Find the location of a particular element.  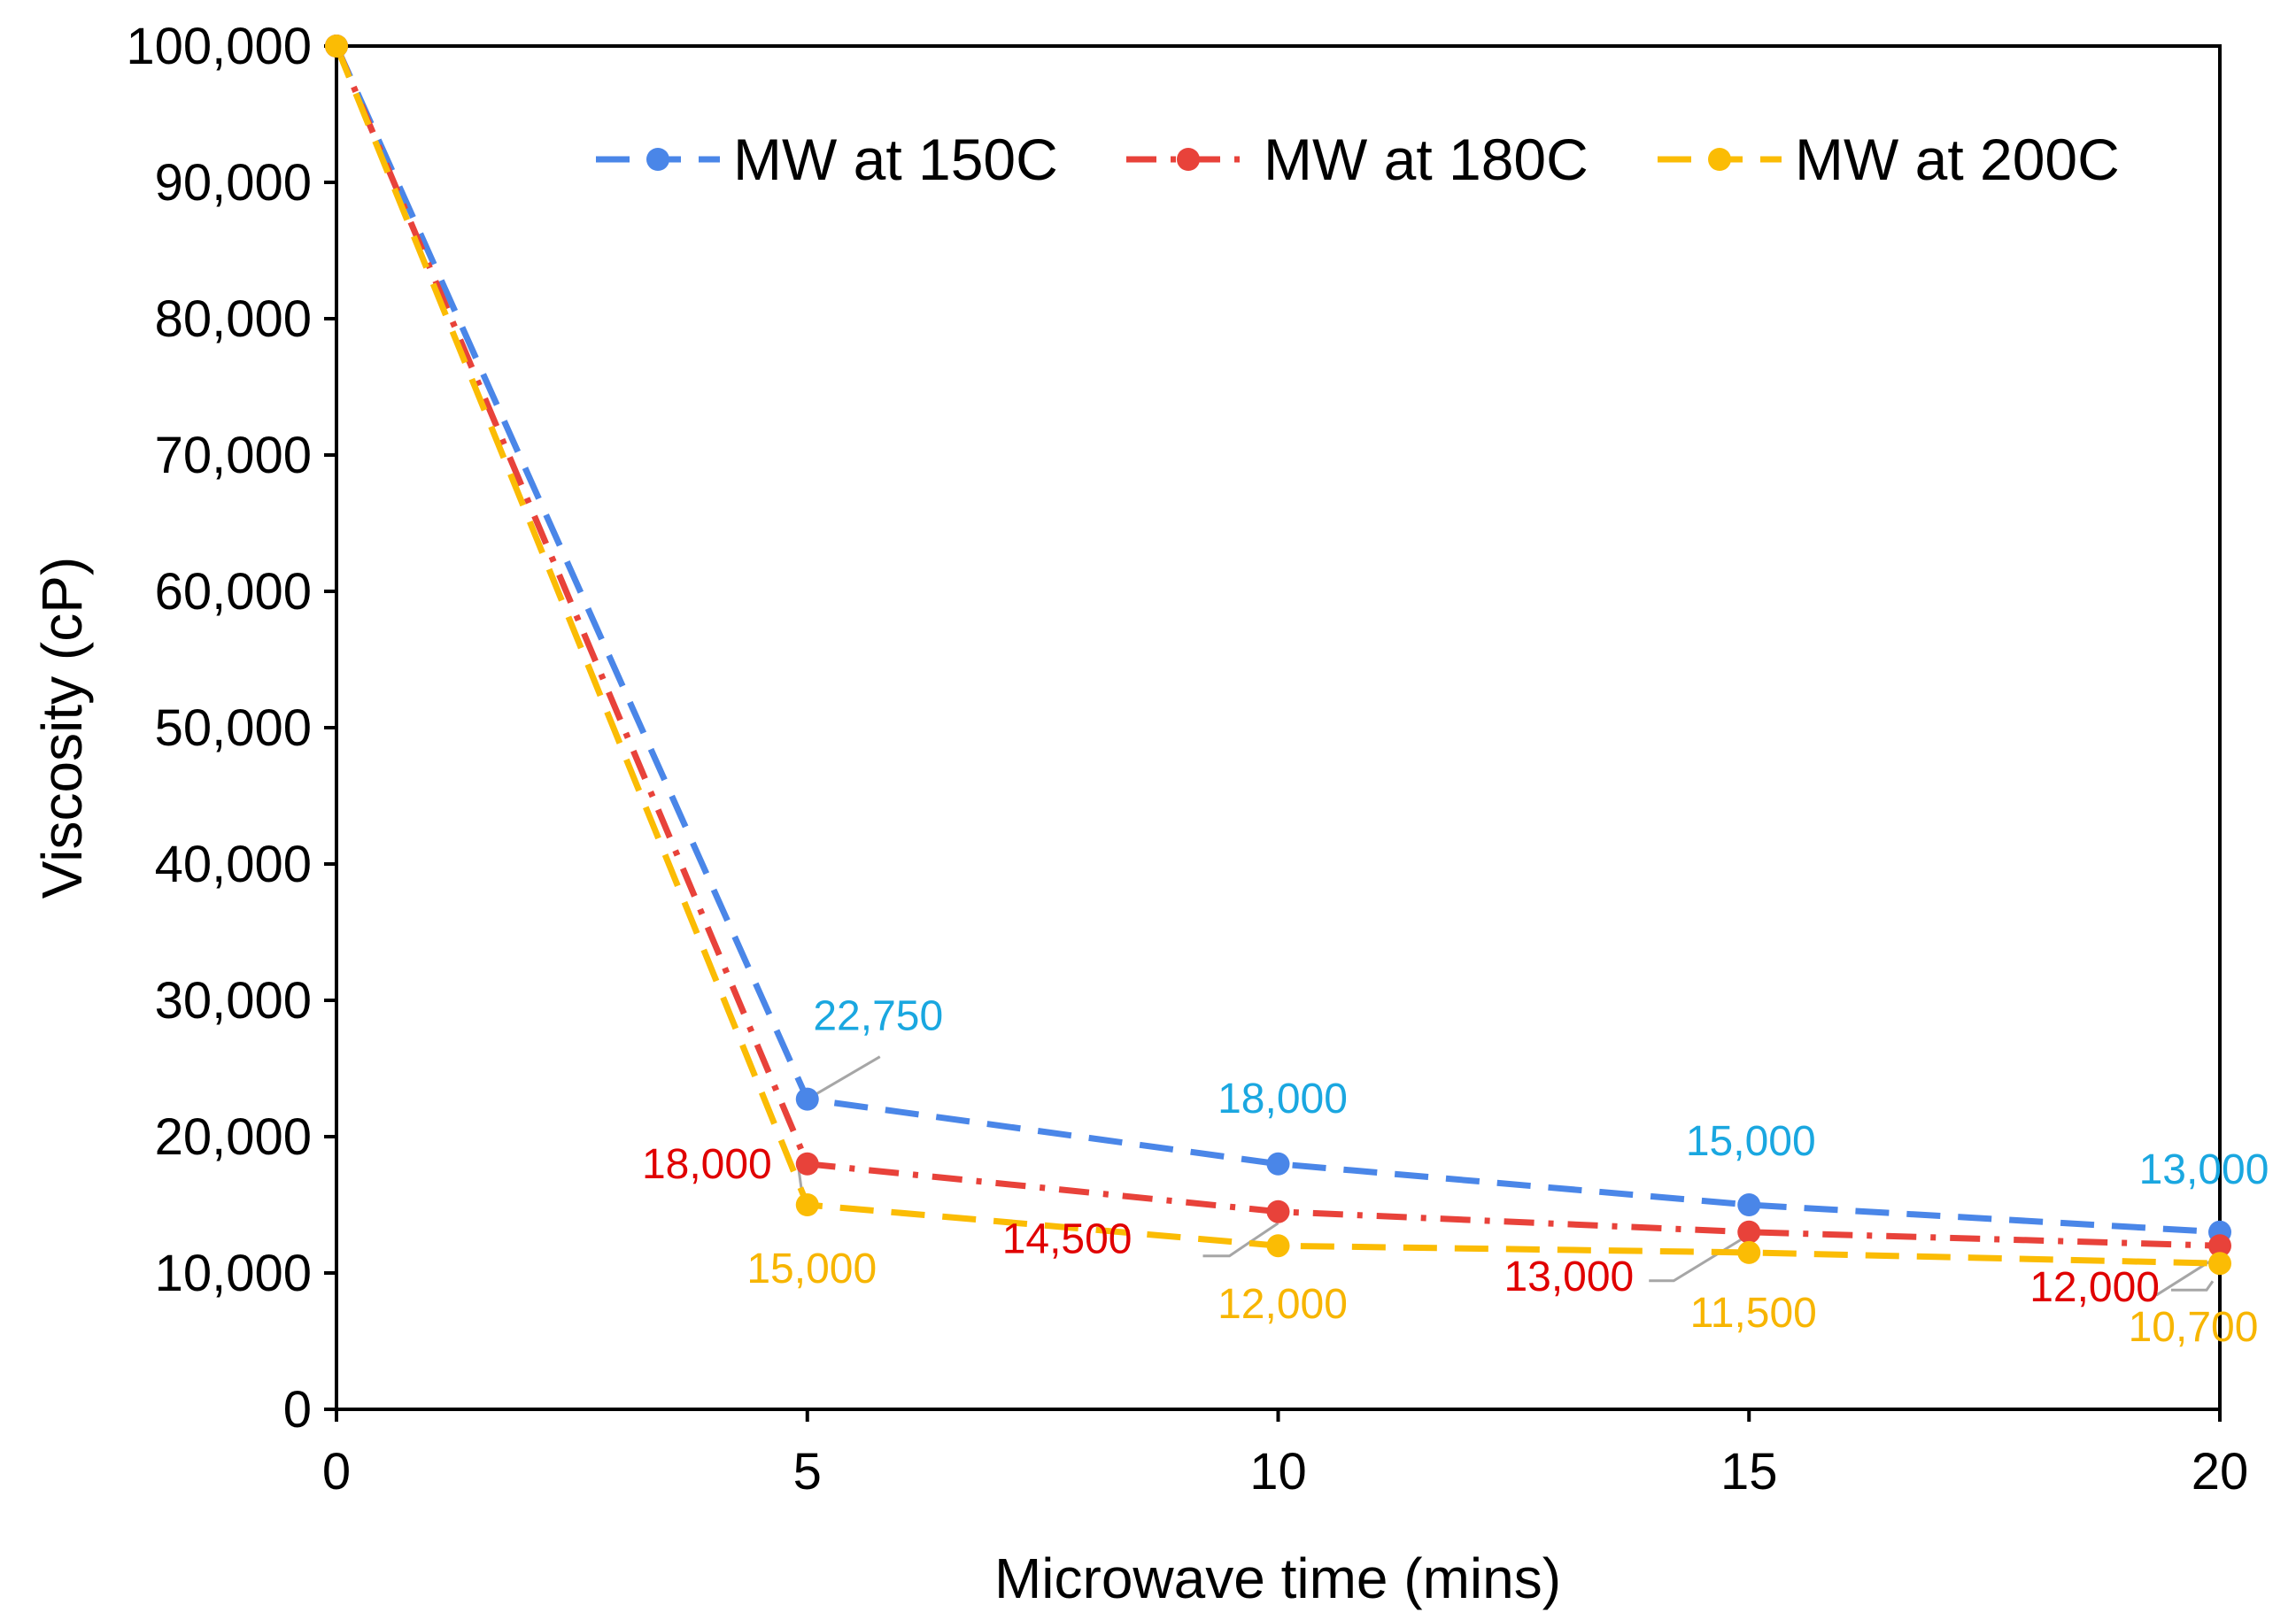

y-tick-label: 10,000 is located at coordinates (233, 1273).